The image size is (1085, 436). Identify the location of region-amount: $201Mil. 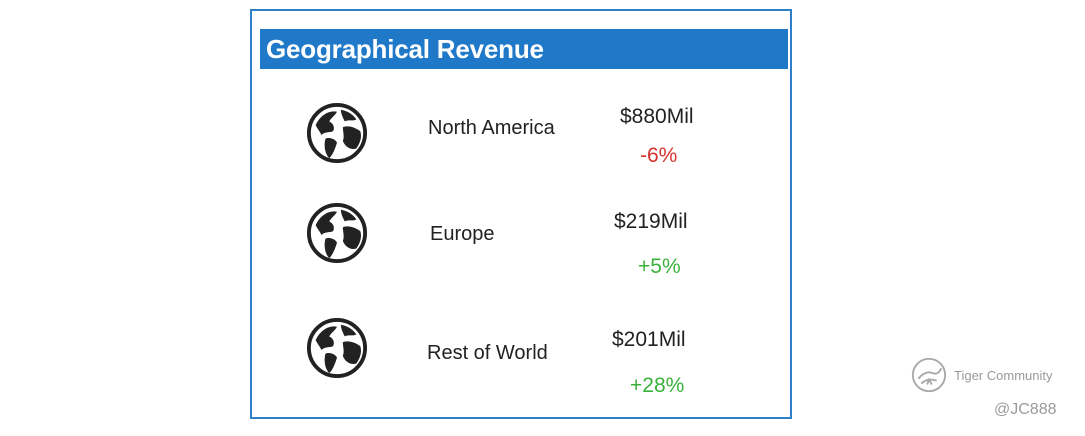
(649, 339).